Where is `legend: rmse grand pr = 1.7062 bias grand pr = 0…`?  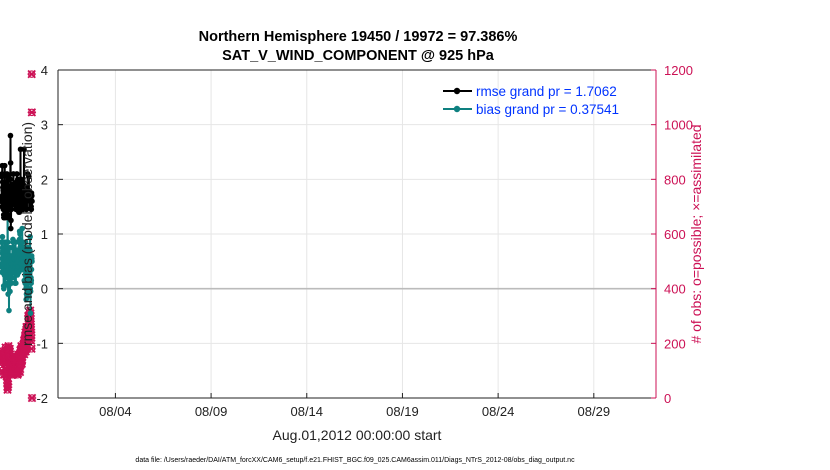
legend: rmse grand pr = 1.7062 bias grand pr = 0… is located at coordinates (531, 100).